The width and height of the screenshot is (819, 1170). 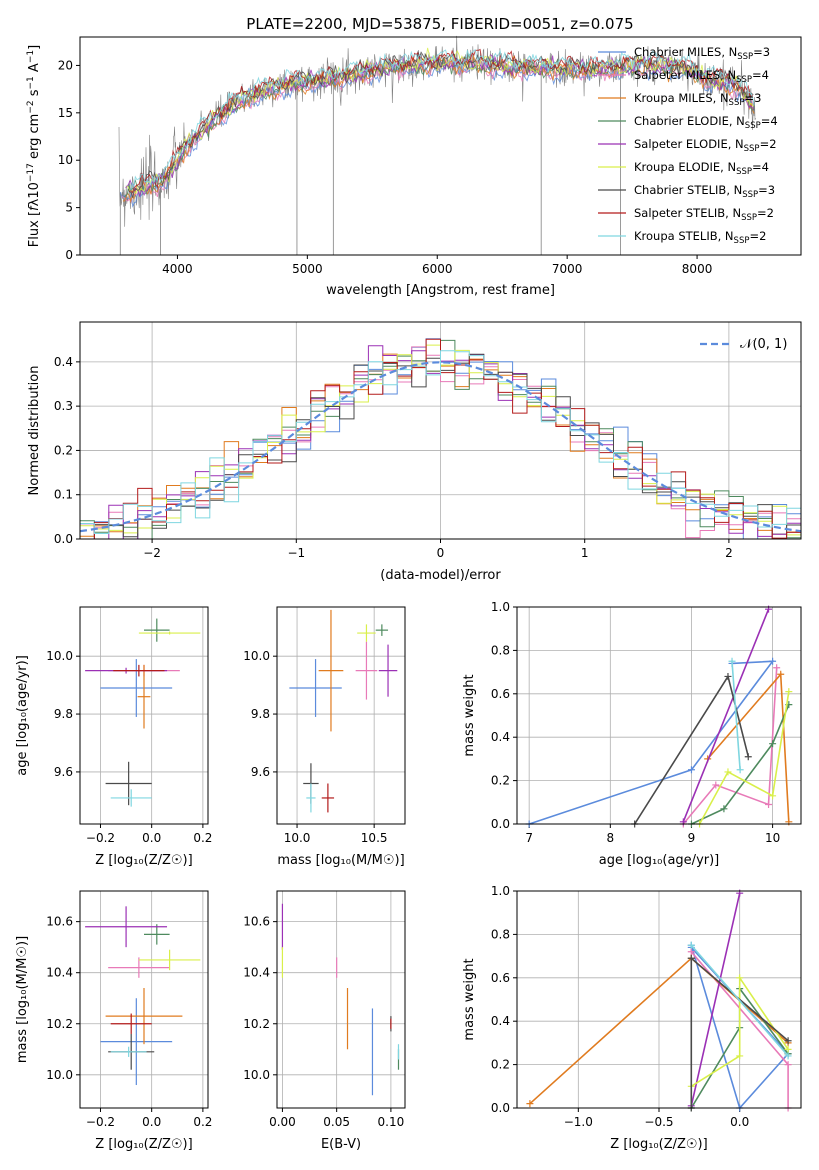 I want to click on spectrum-y-label: Flux [fλ10−17 erg cm−2 s−1 A−1], so click(x=34, y=146).